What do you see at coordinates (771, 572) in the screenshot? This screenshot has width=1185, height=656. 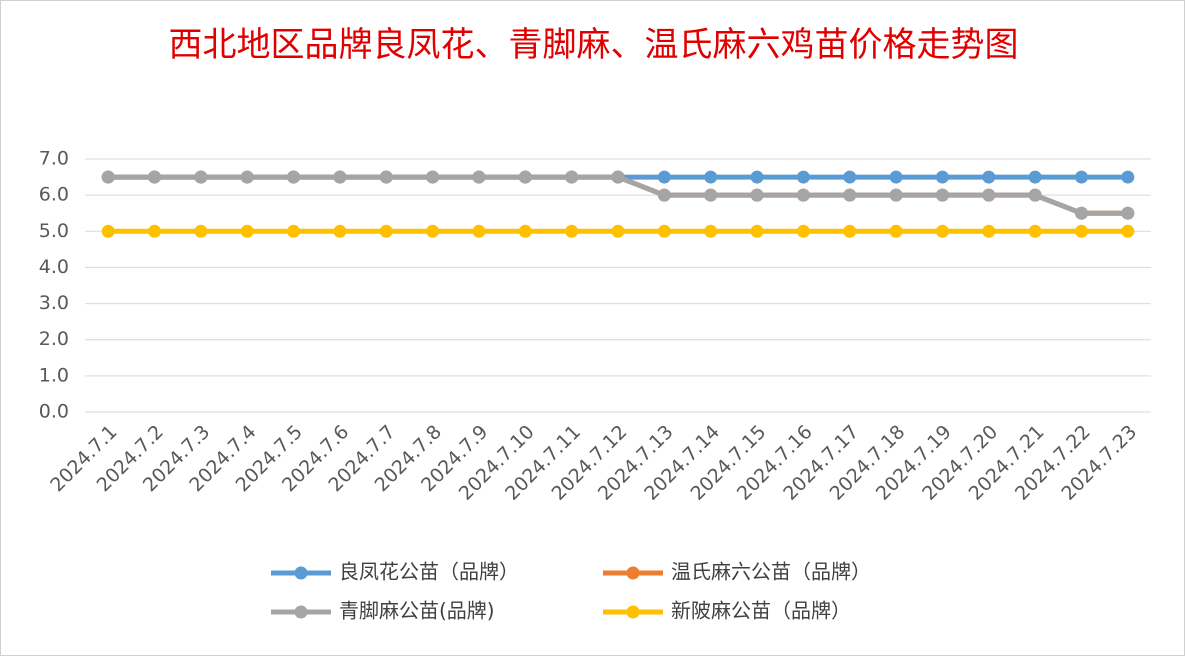 I see `legend-label: 温氏麻六公苗（品牌）` at bounding box center [771, 572].